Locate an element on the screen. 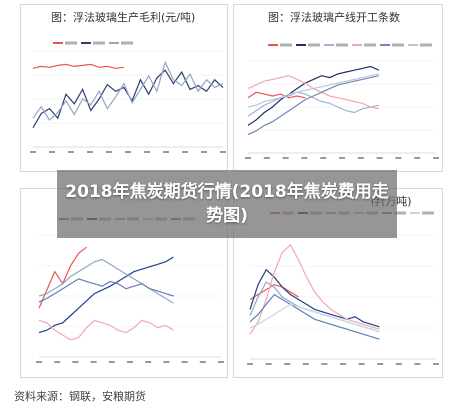 This screenshot has height=410, width=457. source-note: 资料来源：钢联，安粮期货 is located at coordinates (80, 396).